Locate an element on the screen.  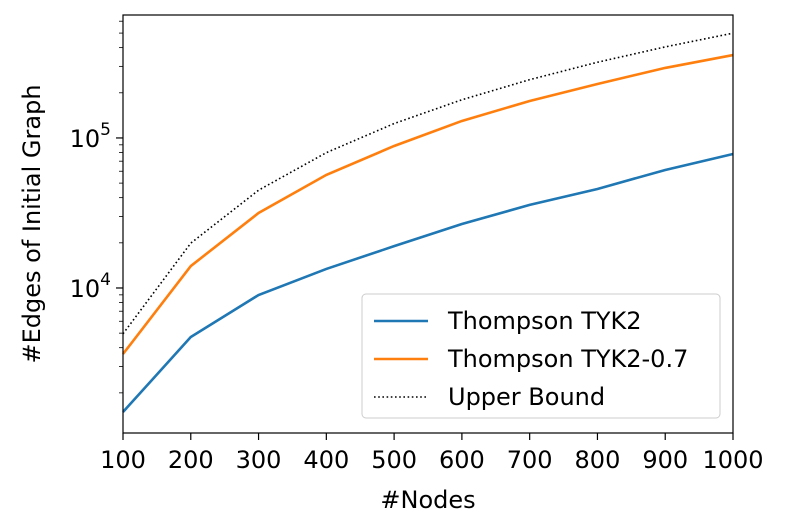
x-tick-label: 600 is located at coordinates (462, 460).